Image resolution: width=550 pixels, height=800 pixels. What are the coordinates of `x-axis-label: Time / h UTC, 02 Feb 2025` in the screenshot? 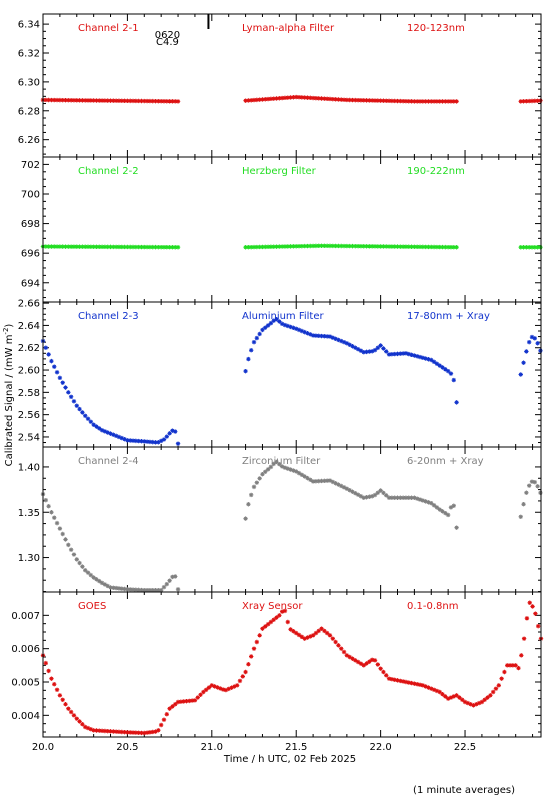 It's located at (289, 759).